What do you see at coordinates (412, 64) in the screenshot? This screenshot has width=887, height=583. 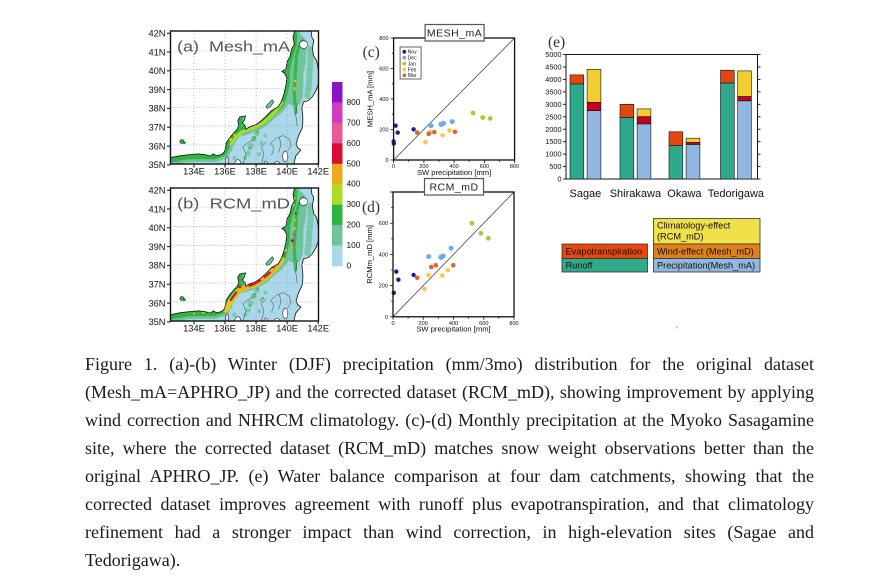 I see `svg-text: Jan` at bounding box center [412, 64].